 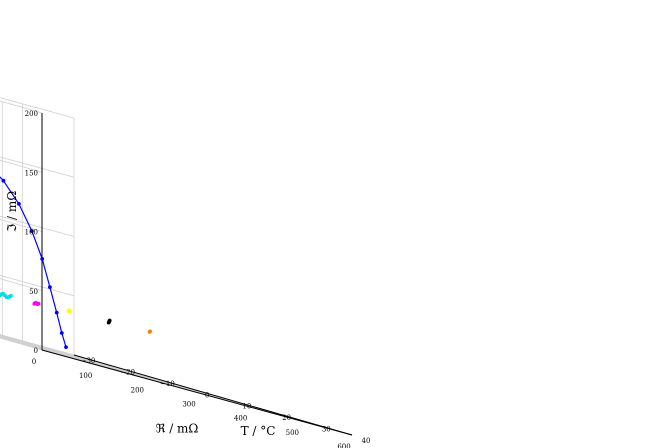 I want to click on y-axis-line, so click(x=213, y=395).